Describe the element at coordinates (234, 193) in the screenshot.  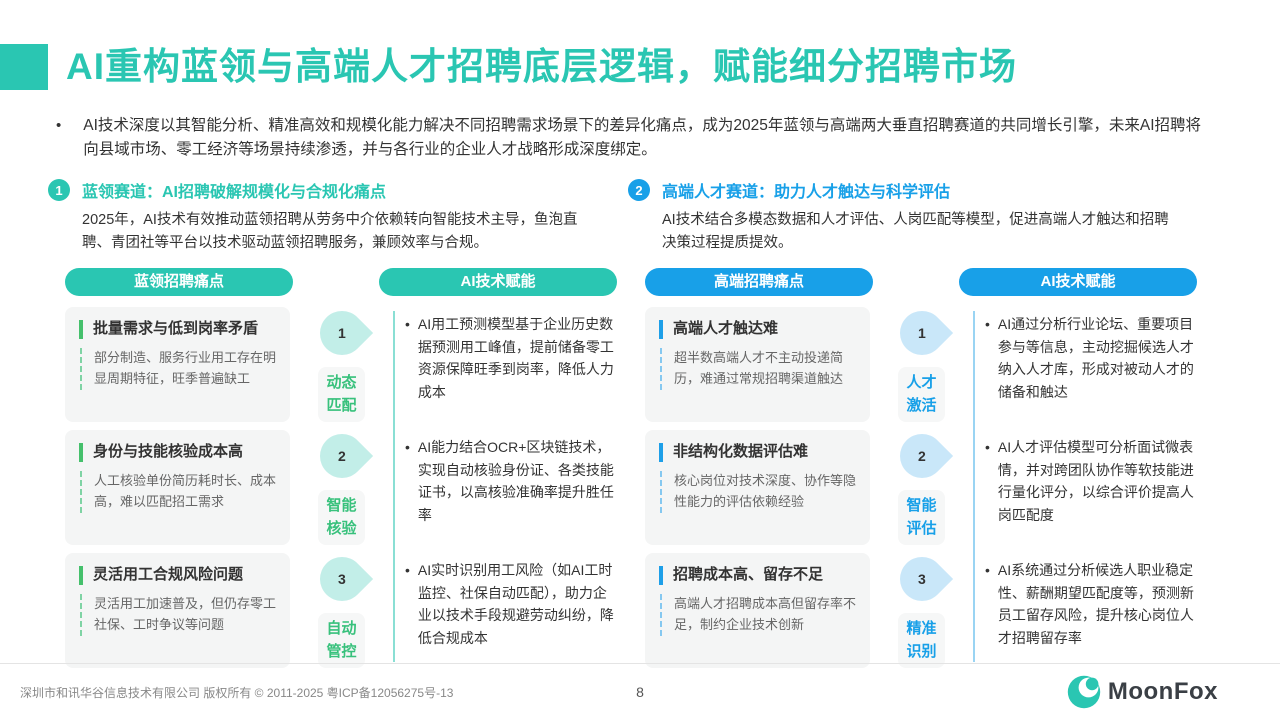
I see `section-title: 蓝领赛道：AI招聘破解规模化与合规化痛点` at that location.